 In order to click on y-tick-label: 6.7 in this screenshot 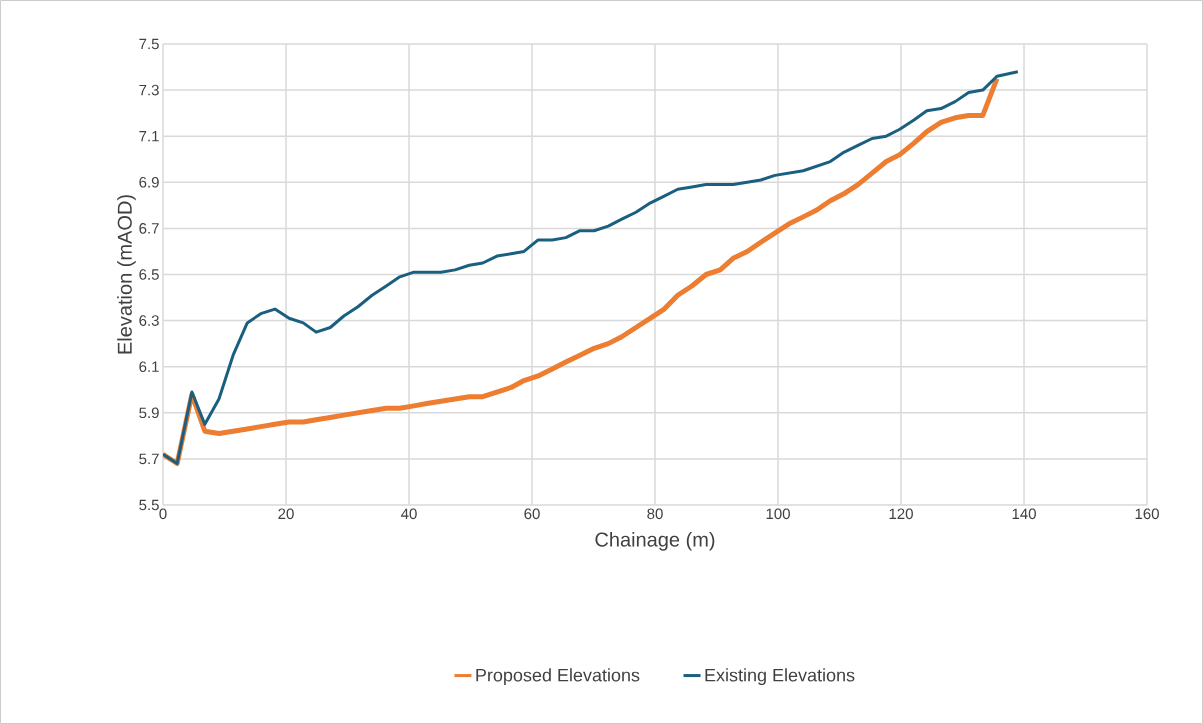, I will do `click(149, 228)`.